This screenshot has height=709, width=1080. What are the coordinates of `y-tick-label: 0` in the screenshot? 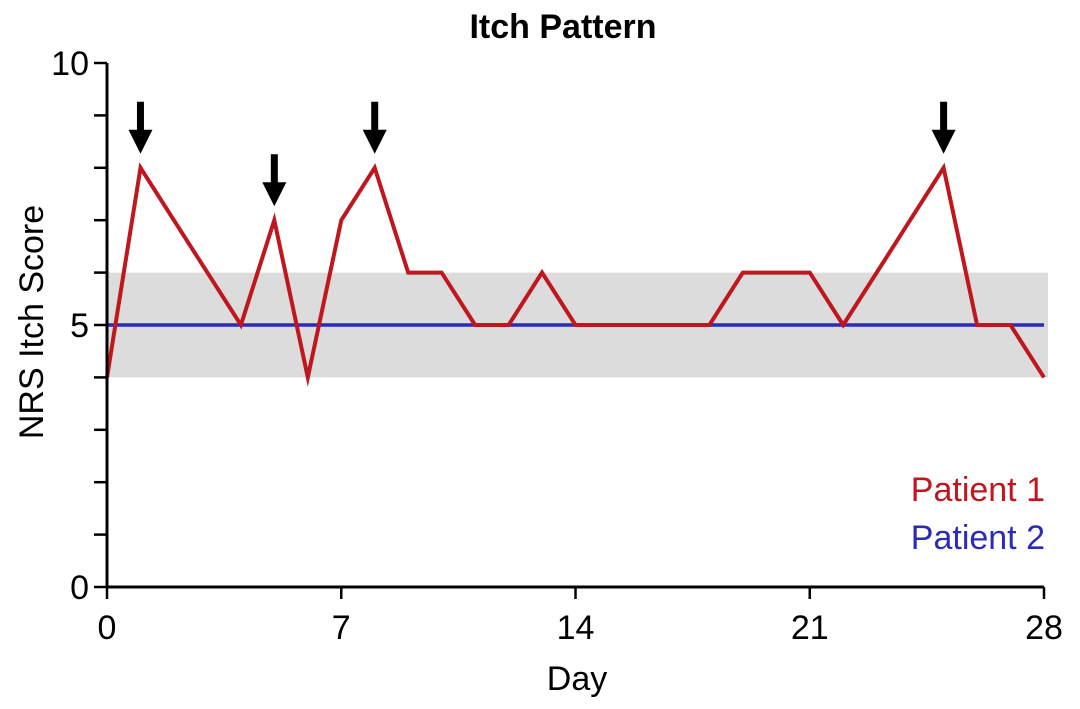 It's located at (79, 588).